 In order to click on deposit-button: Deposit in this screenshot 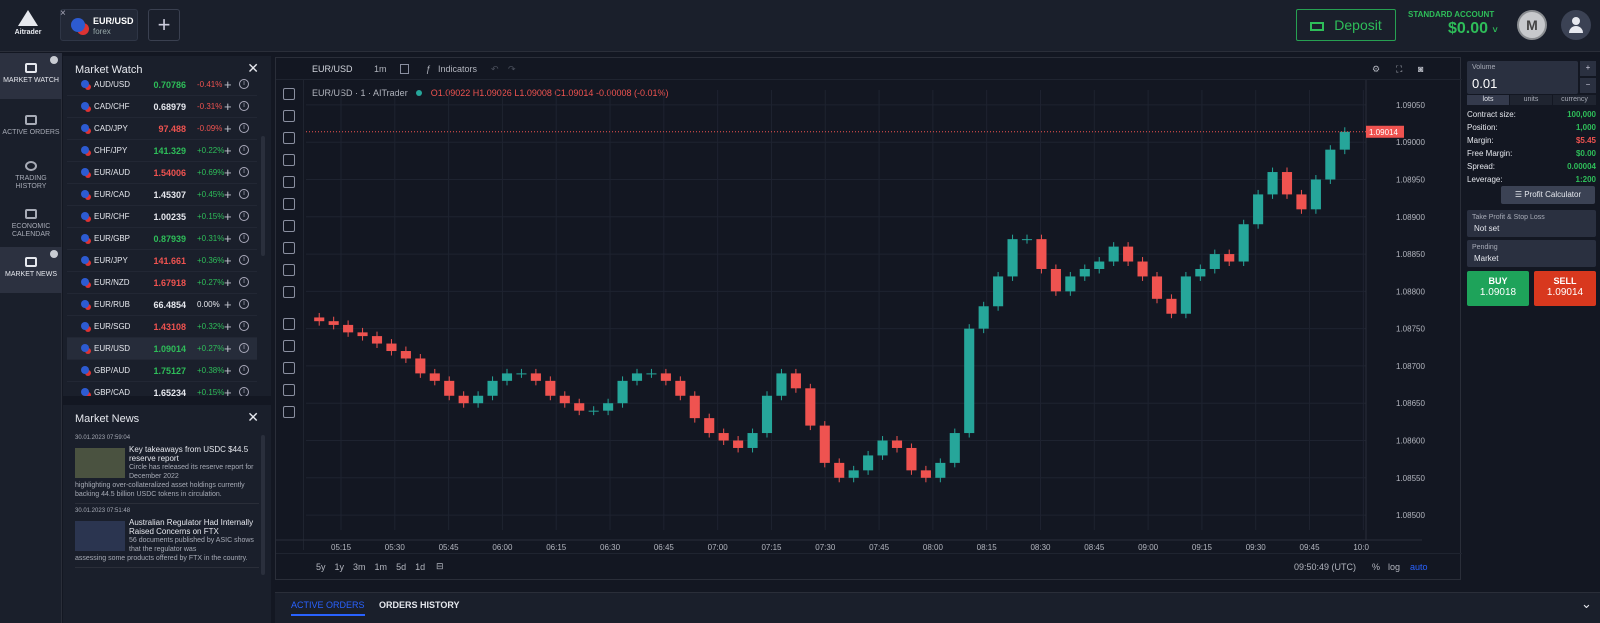, I will do `click(1346, 25)`.